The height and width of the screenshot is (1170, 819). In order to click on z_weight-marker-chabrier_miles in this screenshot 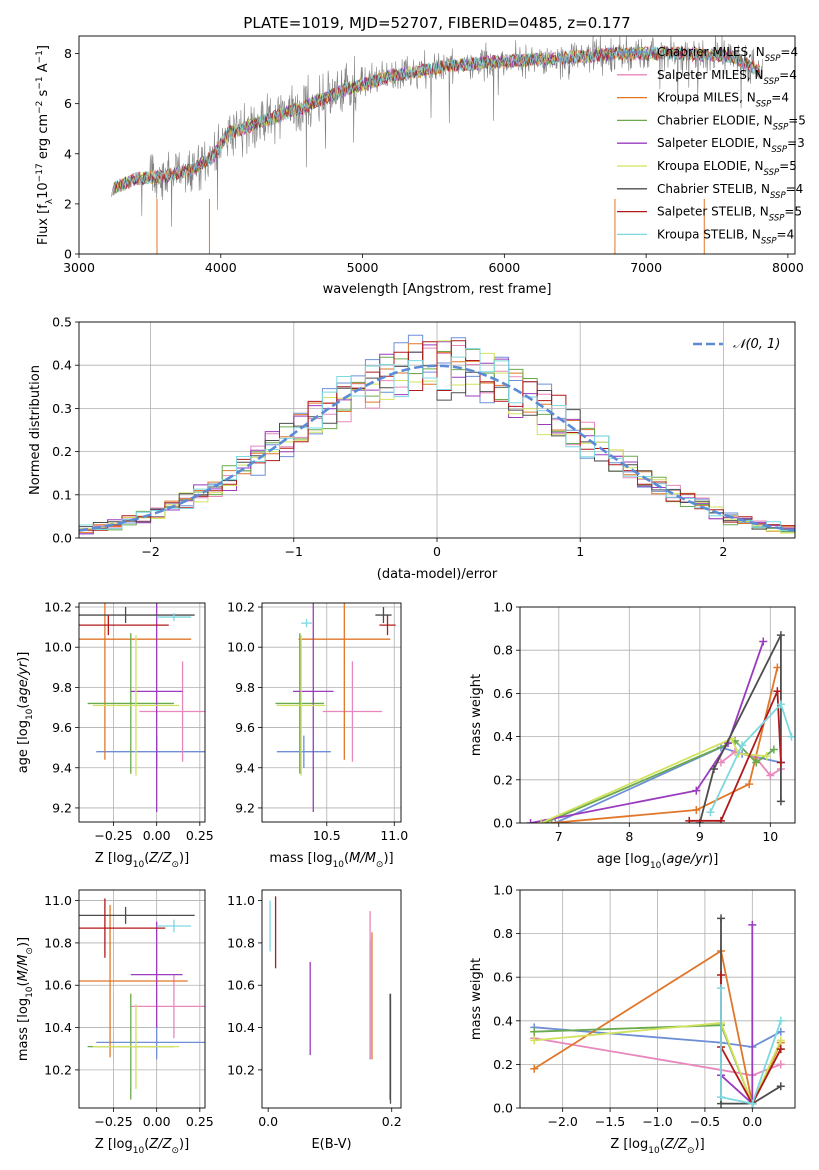, I will do `click(780, 1031)`.